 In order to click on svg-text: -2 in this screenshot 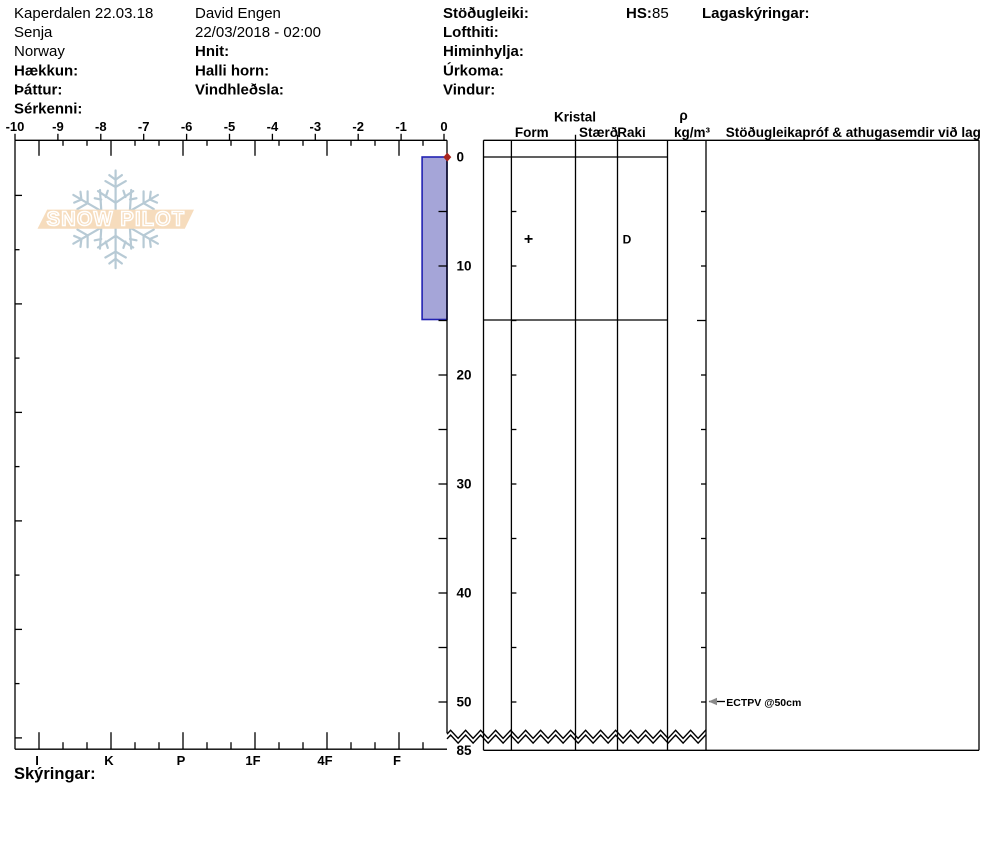, I will do `click(358, 126)`.